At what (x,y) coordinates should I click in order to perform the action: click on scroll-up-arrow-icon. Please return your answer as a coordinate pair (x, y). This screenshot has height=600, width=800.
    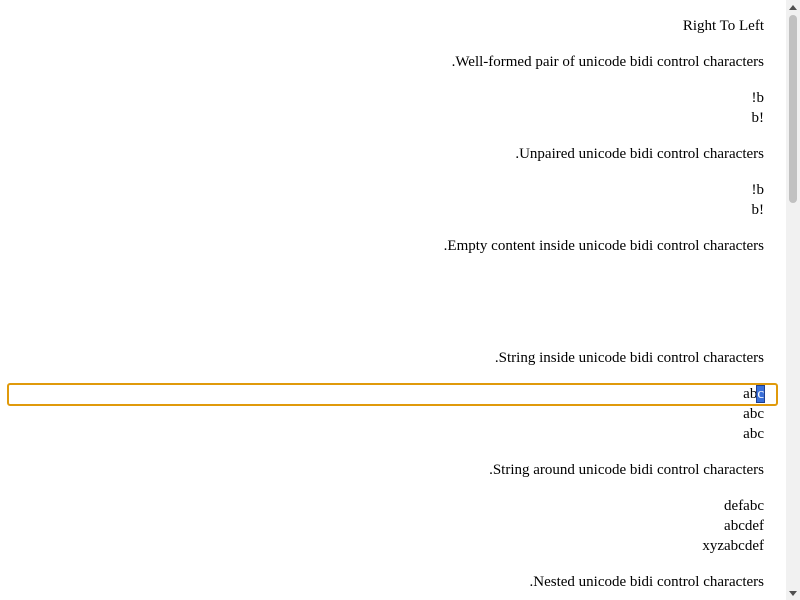
    Looking at the image, I should click on (793, 7).